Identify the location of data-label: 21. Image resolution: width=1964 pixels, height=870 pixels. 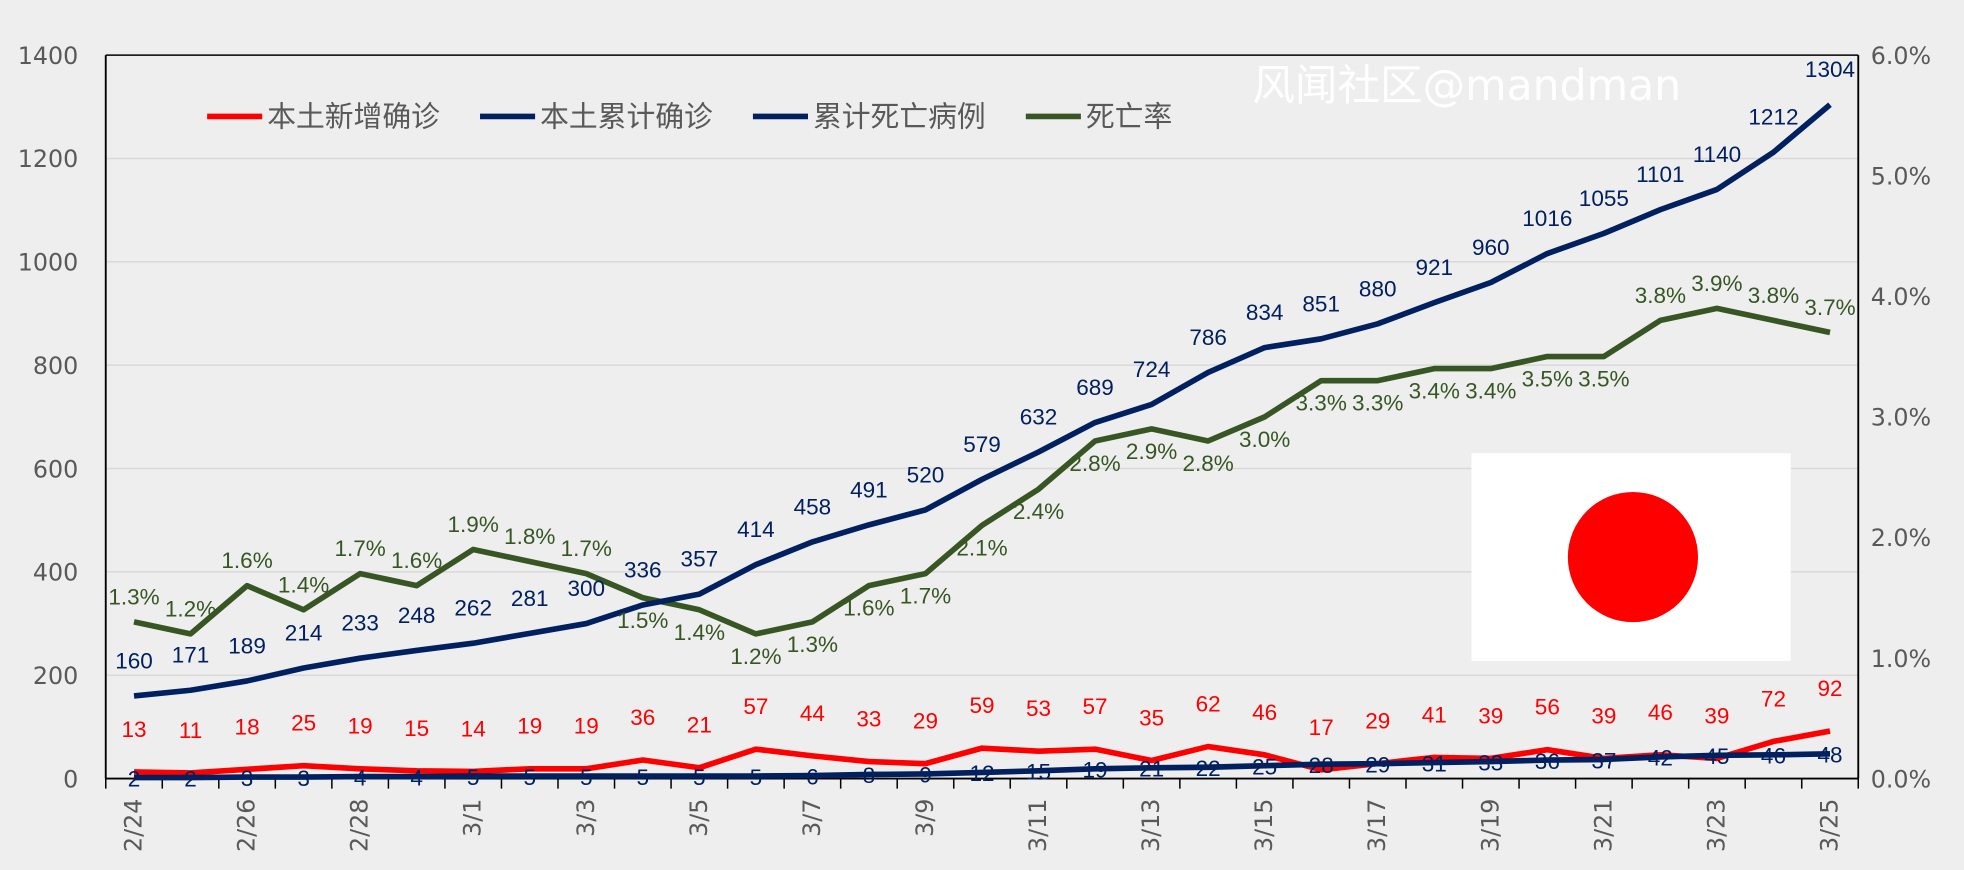
(1151, 769).